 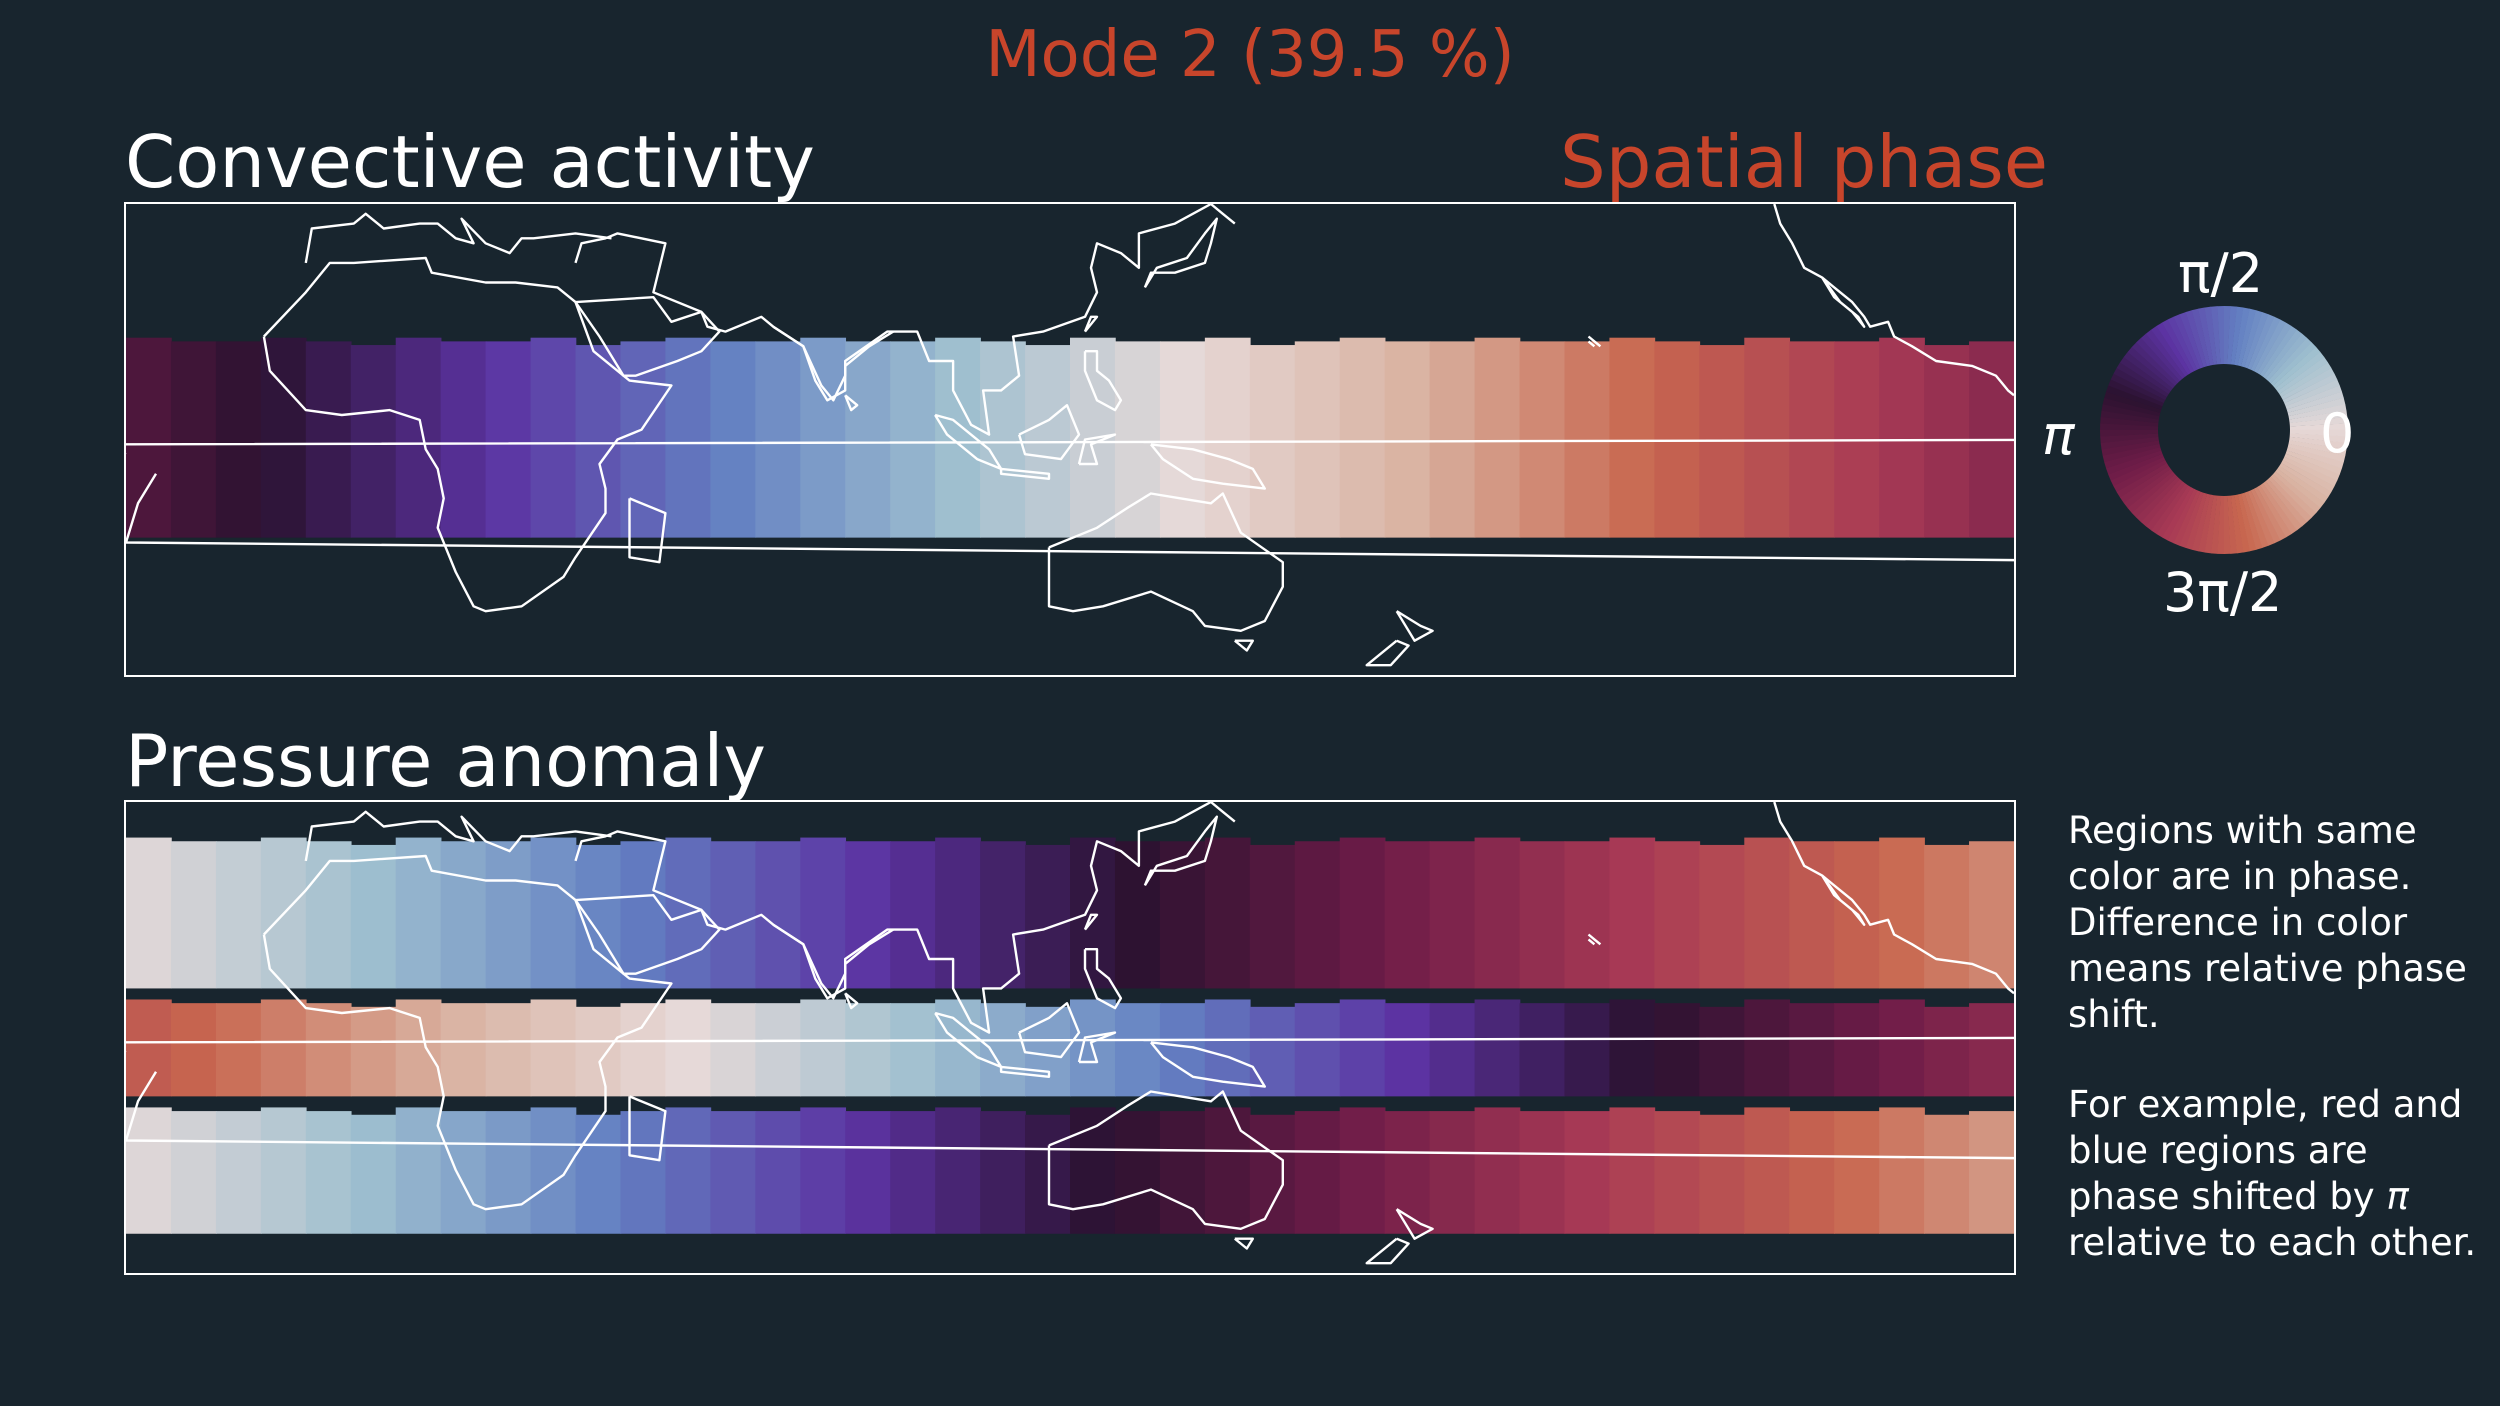 I want to click on pressure-anomaly-title: Pressure anomaly, so click(x=446, y=761).